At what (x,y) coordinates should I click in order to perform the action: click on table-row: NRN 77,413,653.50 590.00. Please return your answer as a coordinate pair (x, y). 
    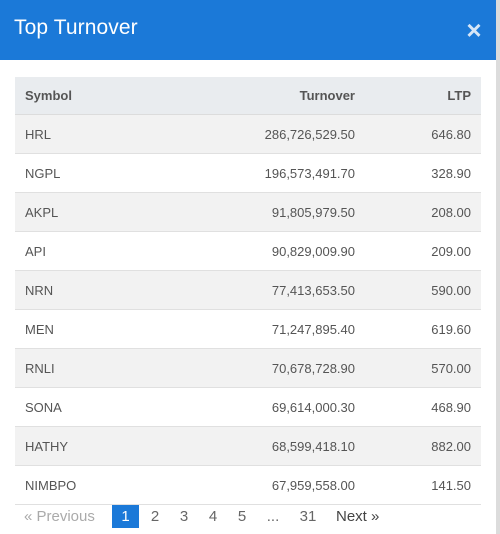
    Looking at the image, I should click on (248, 290).